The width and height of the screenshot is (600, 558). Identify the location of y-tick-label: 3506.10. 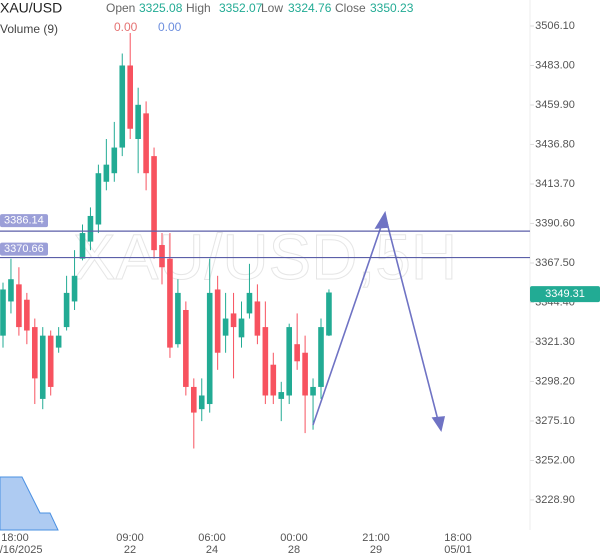
(555, 26).